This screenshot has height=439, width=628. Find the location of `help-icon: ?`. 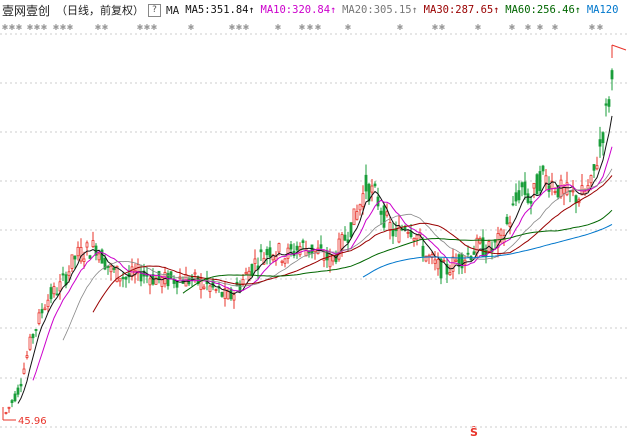

help-icon: ? is located at coordinates (155, 10).